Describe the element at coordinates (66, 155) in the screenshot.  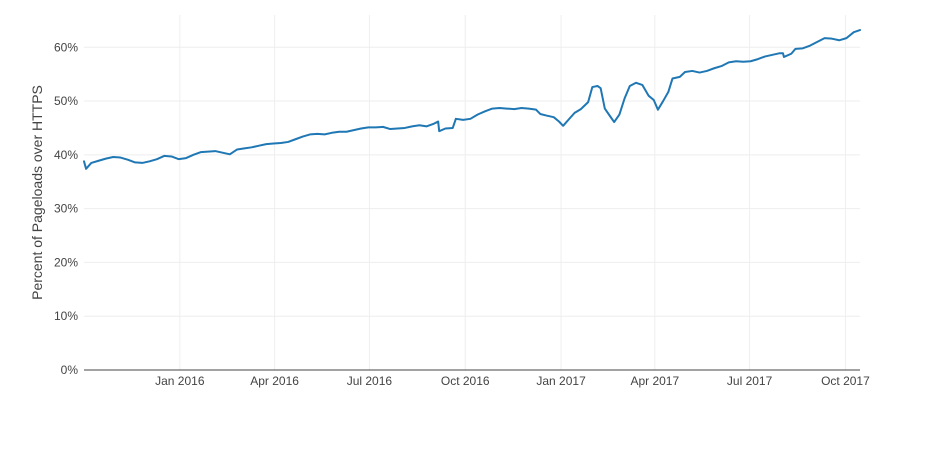
I see `y-tick-label: 40%` at that location.